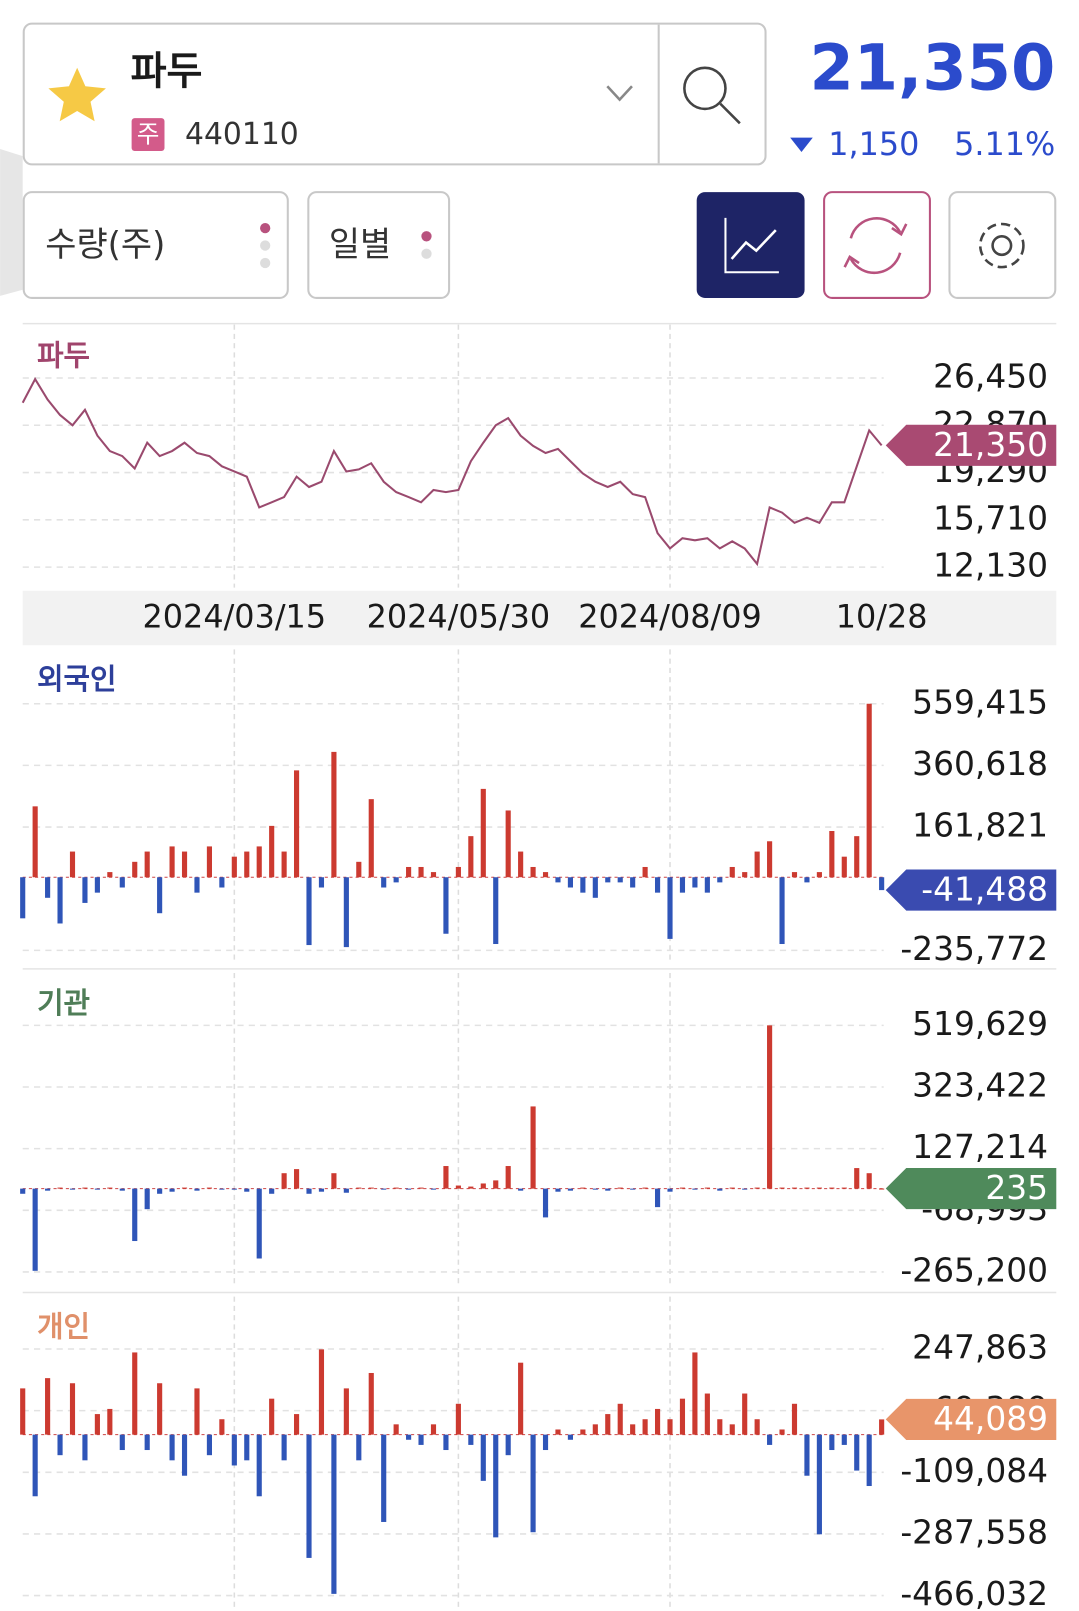 The width and height of the screenshot is (1079, 1611). Describe the element at coordinates (873, 144) in the screenshot. I see `price-change: 1,150` at that location.